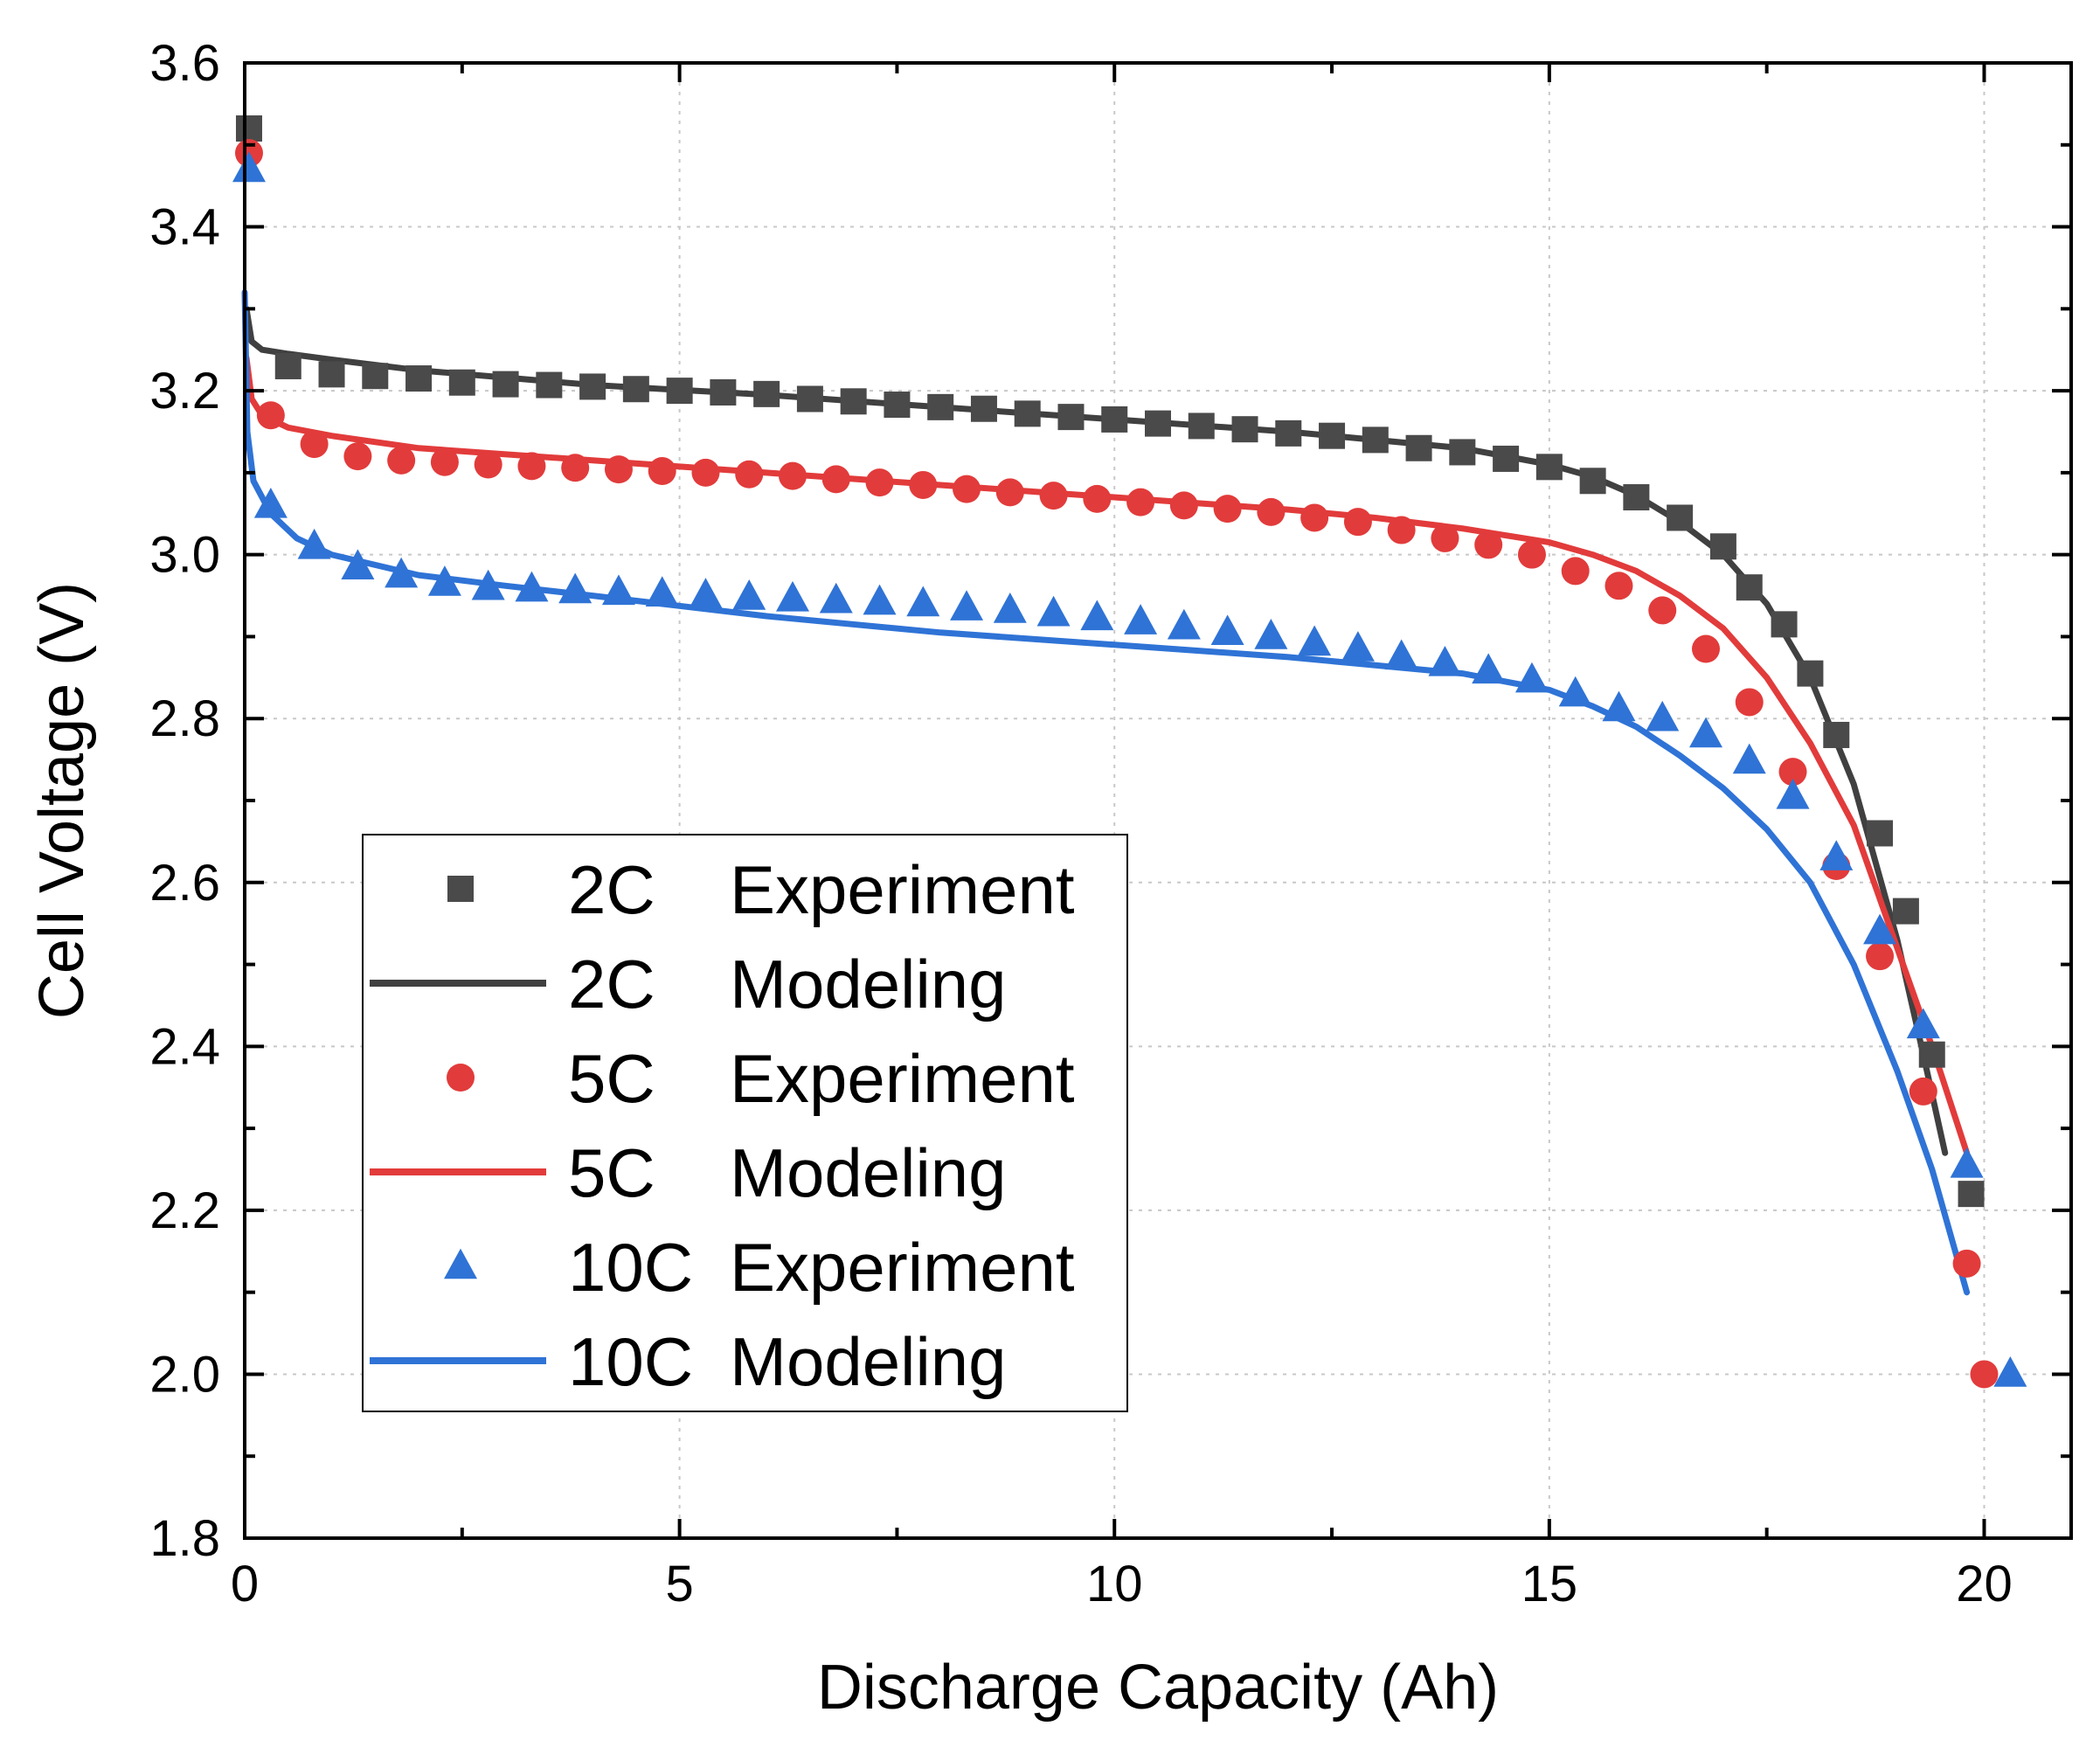 The image size is (2100, 1747). Describe the element at coordinates (461, 1078) in the screenshot. I see `legend-marker-exp5c` at that location.